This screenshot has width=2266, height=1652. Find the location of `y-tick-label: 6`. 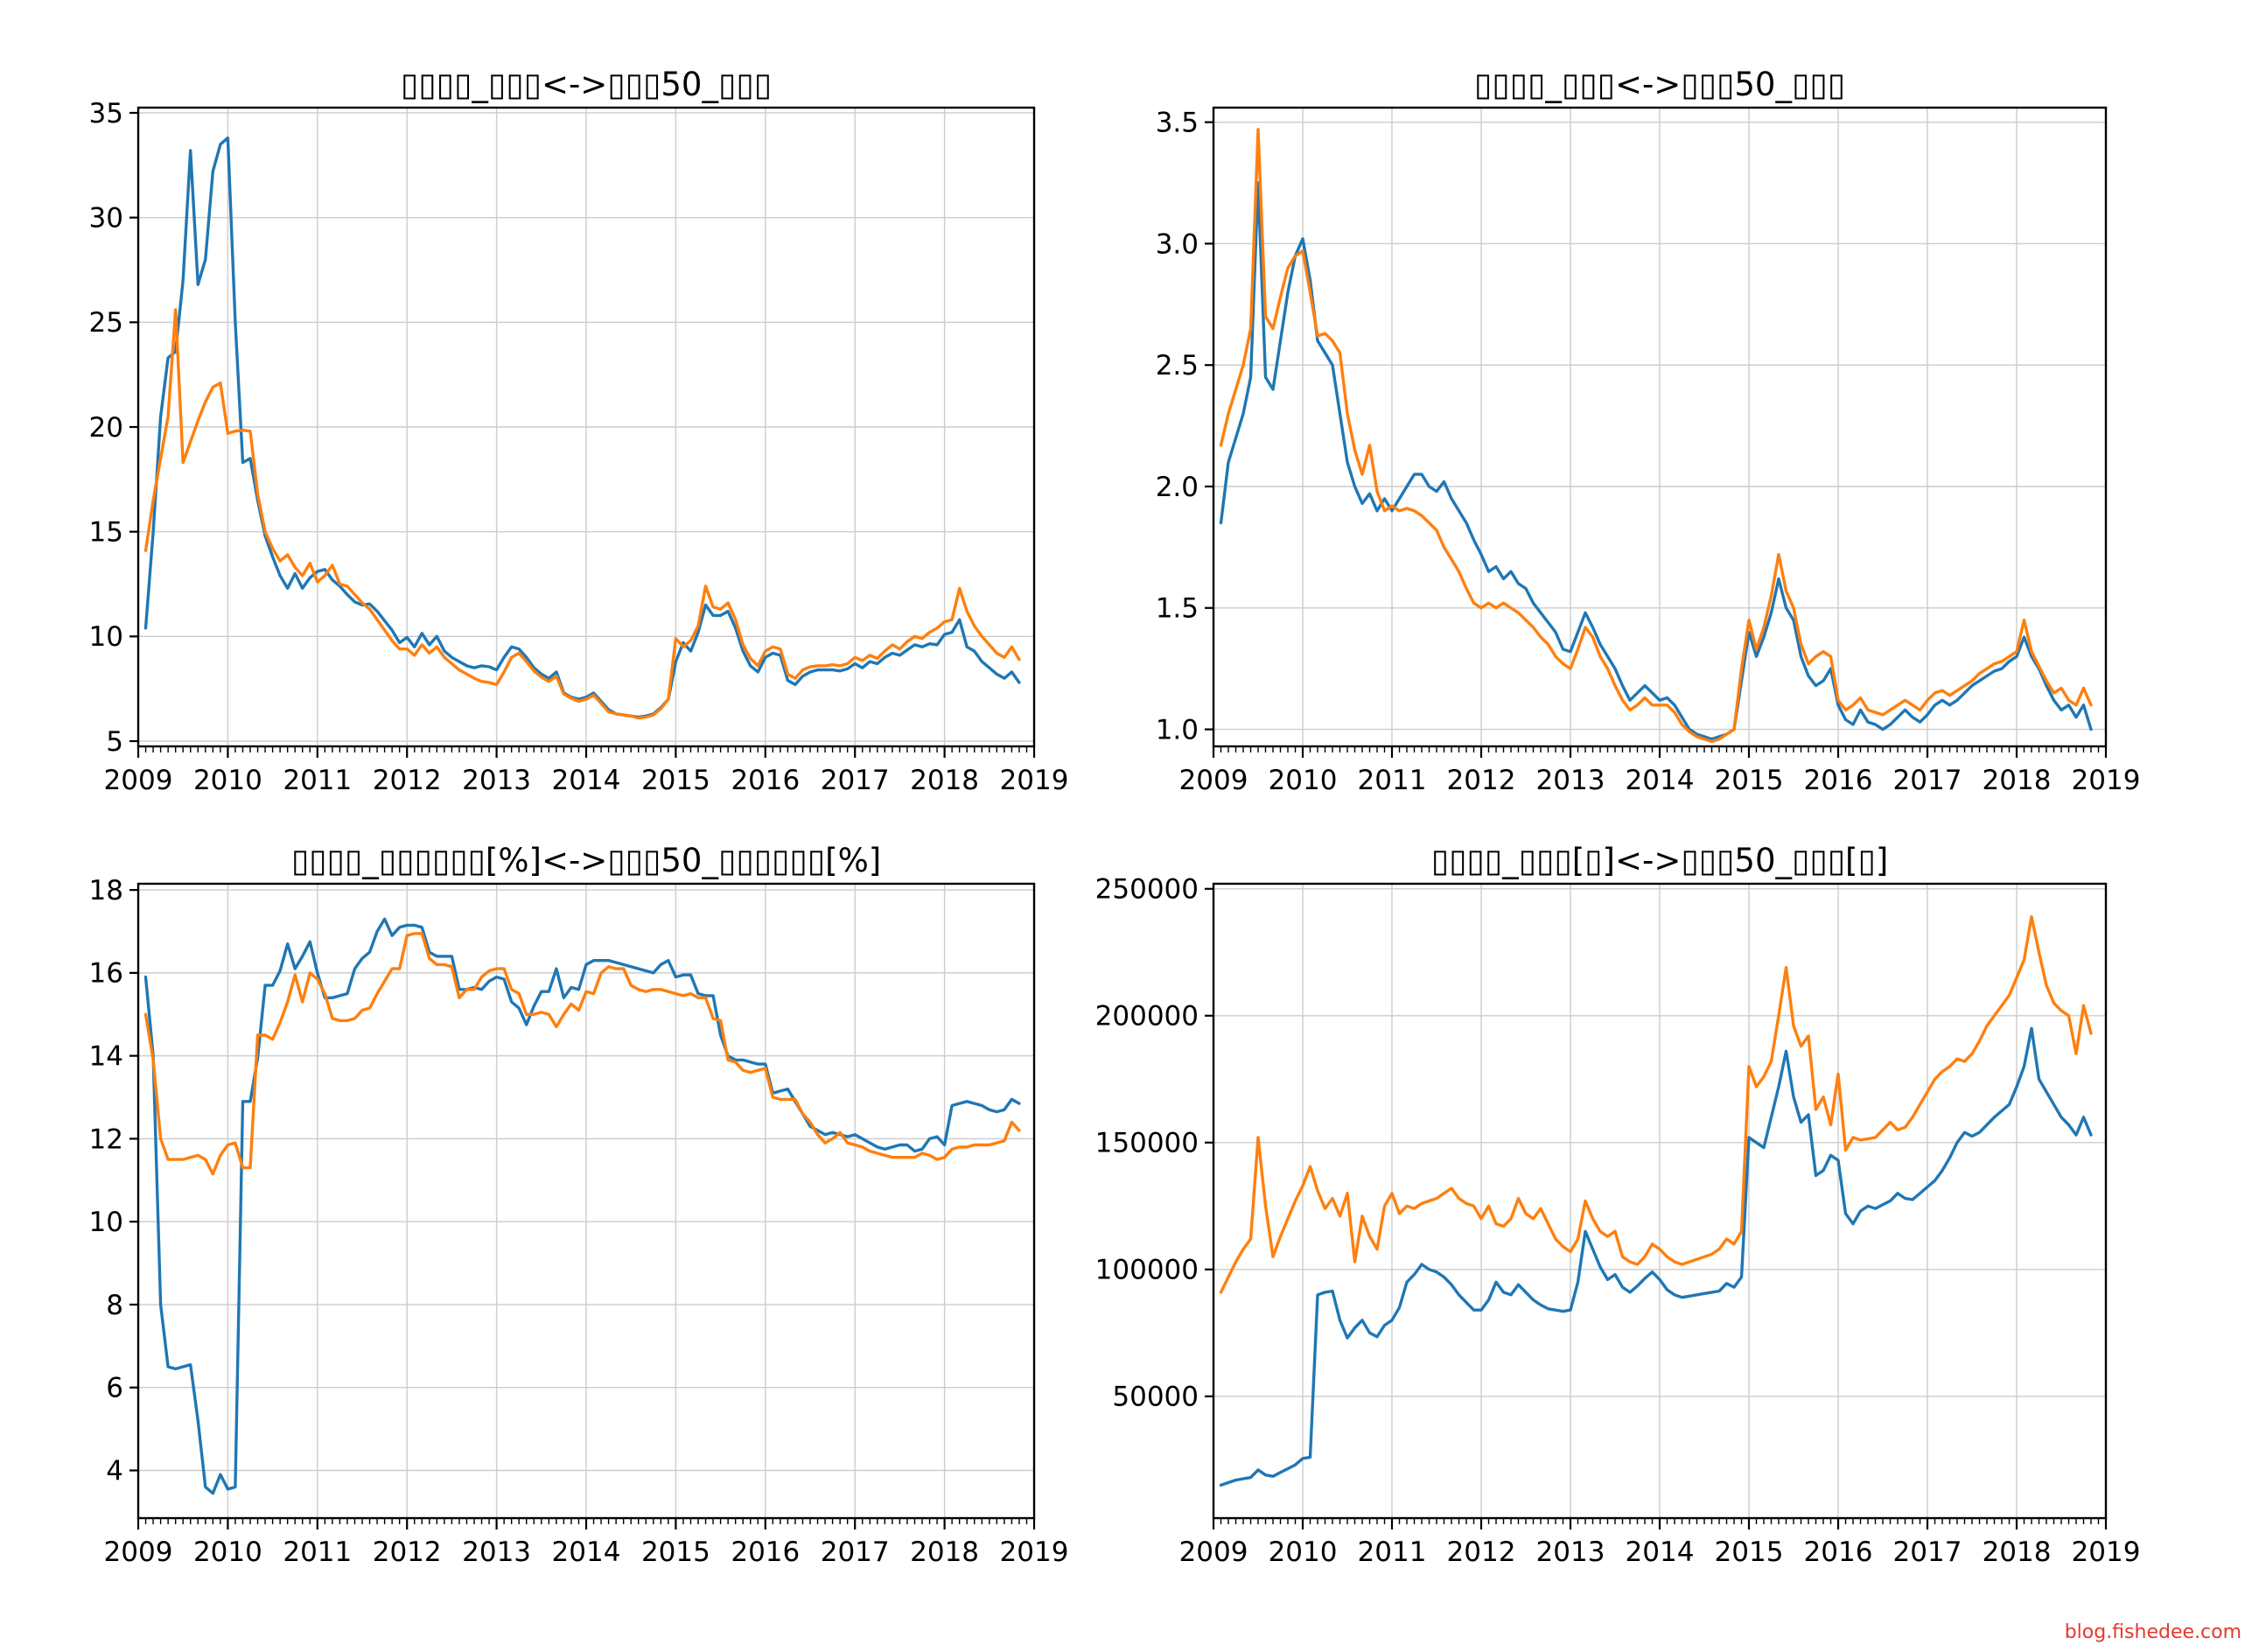

y-tick-label: 6 is located at coordinates (114, 1388).